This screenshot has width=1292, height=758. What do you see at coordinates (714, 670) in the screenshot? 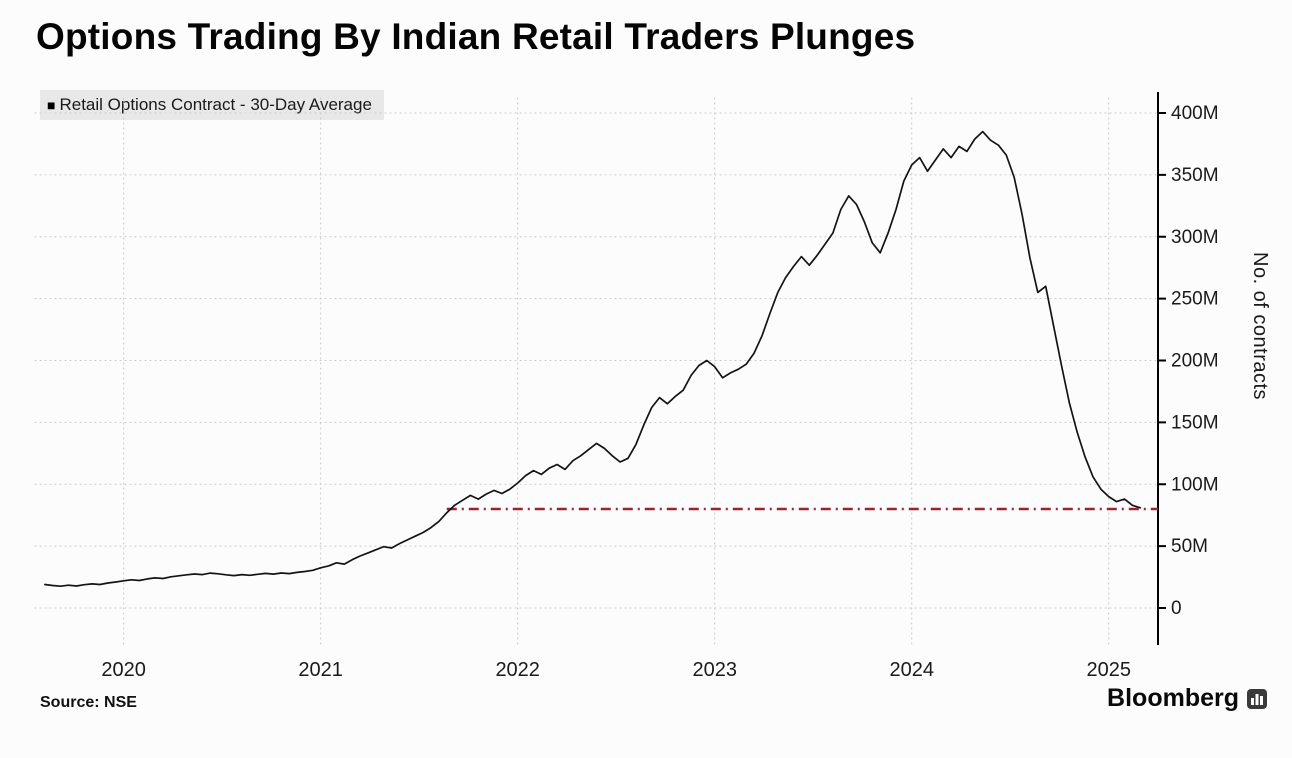
I see `x-tick-label: 2023` at bounding box center [714, 670].